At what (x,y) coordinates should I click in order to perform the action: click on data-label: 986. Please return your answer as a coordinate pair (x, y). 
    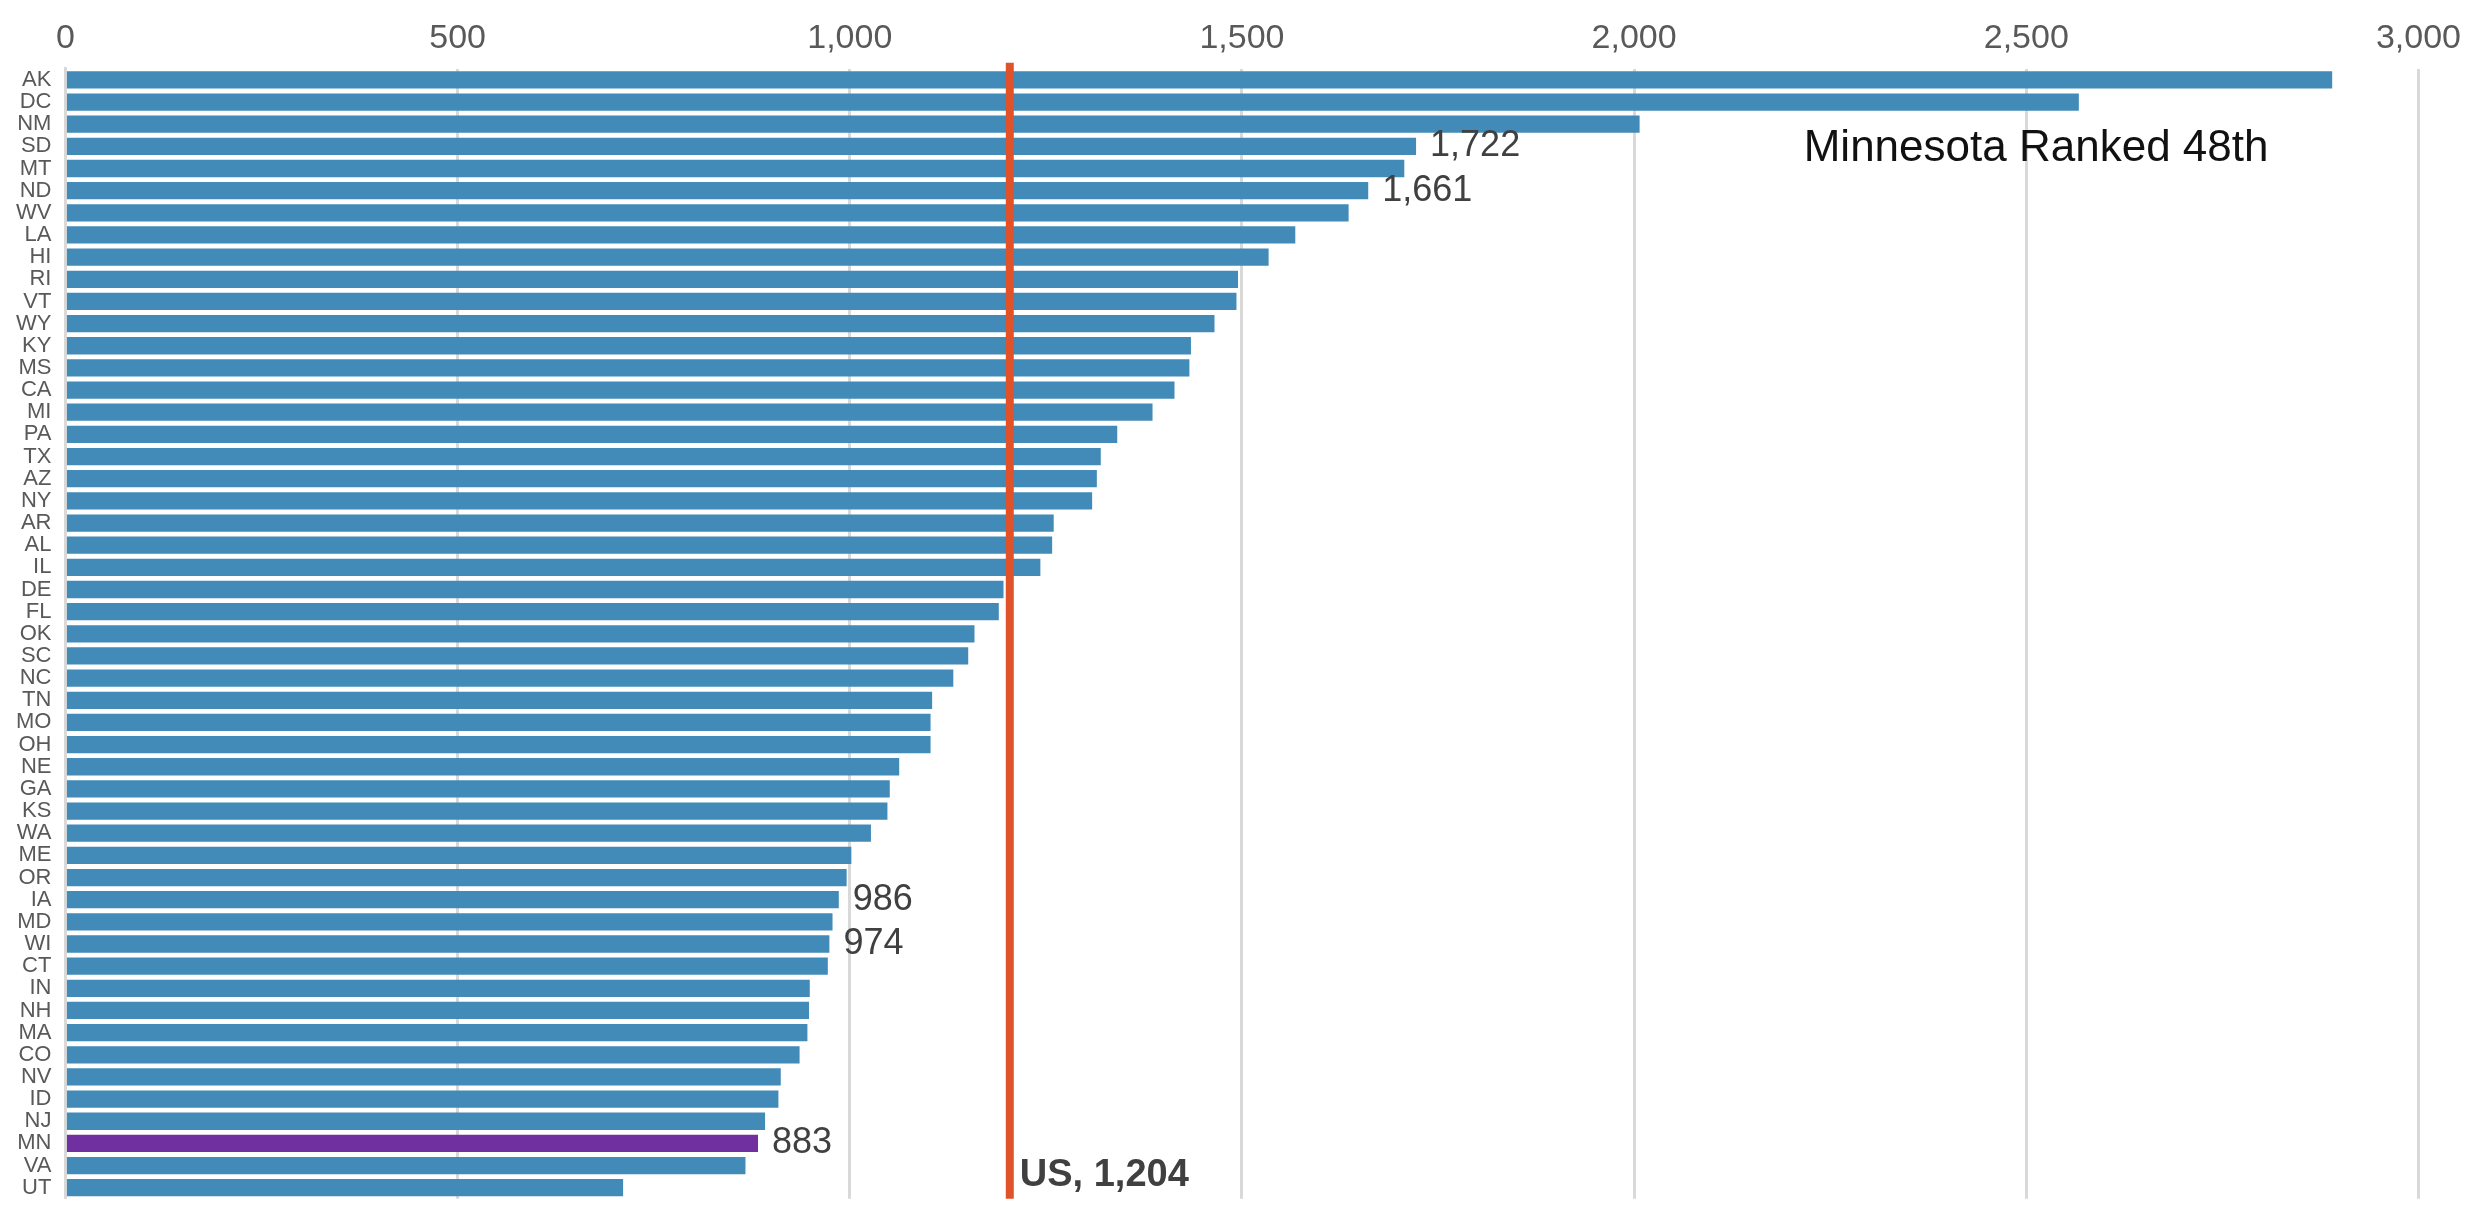
    Looking at the image, I should click on (882, 897).